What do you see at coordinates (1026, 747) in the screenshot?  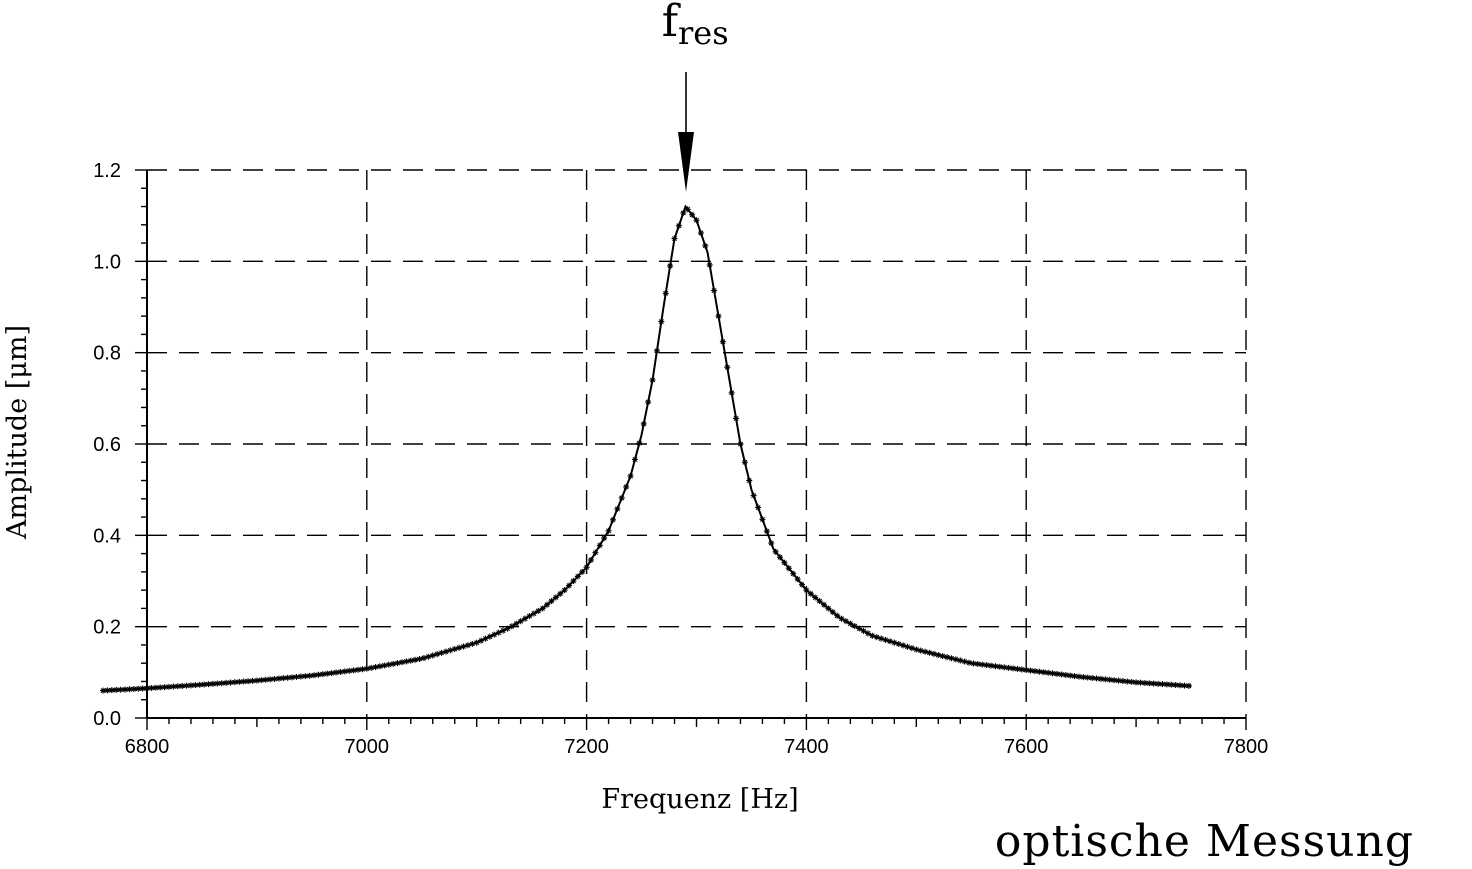 I see `x-tick-label: 7600` at bounding box center [1026, 747].